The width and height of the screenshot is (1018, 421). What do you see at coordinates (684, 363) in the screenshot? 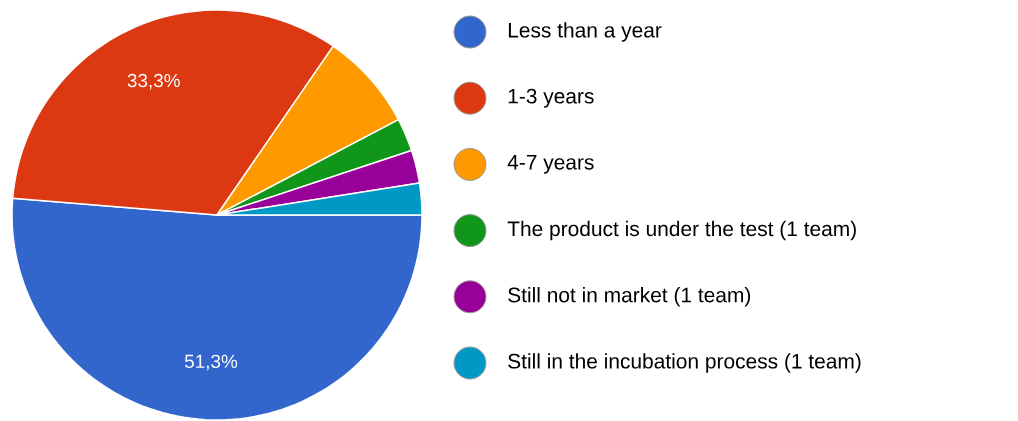
I see `legend-label: Still in the incubation process (1 team)` at bounding box center [684, 363].